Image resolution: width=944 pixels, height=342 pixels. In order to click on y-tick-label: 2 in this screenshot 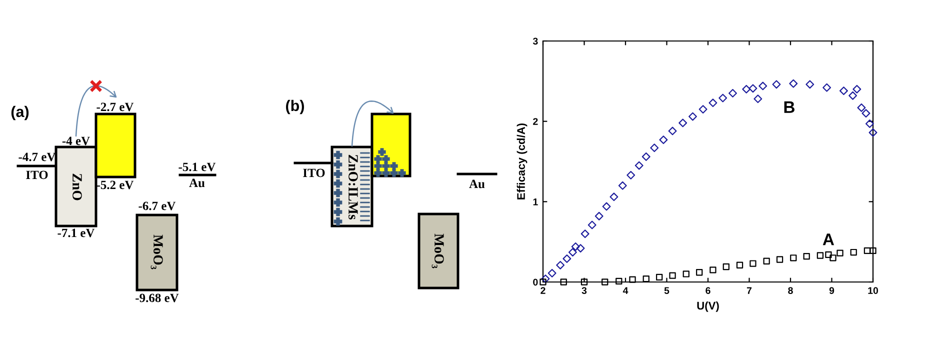, I will do `click(535, 121)`.